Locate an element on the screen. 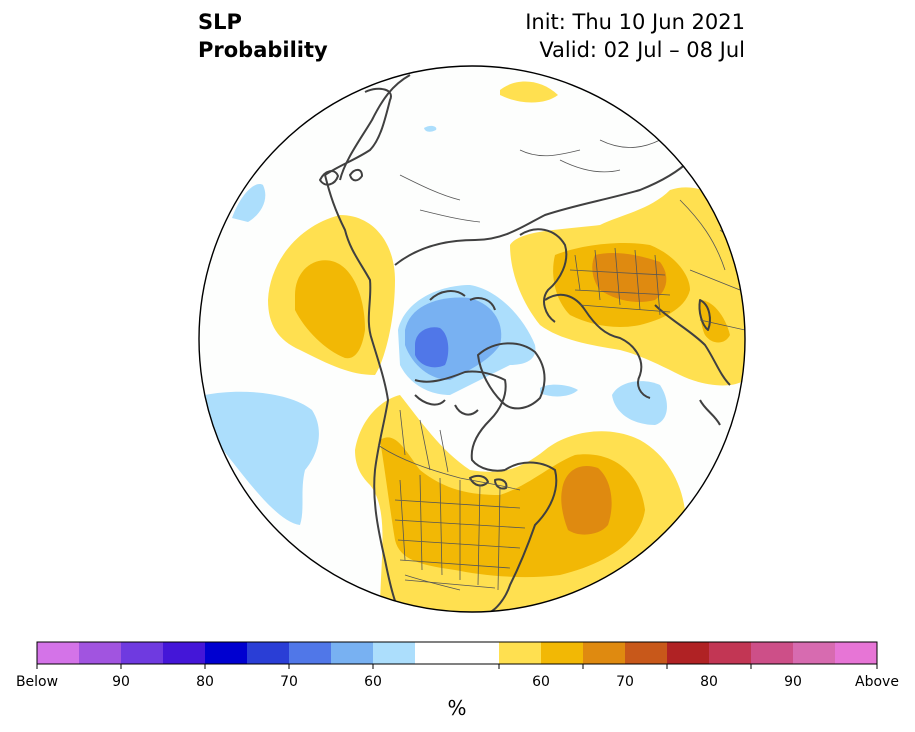 The width and height of the screenshot is (915, 732). variable-title: SLP is located at coordinates (220, 22).